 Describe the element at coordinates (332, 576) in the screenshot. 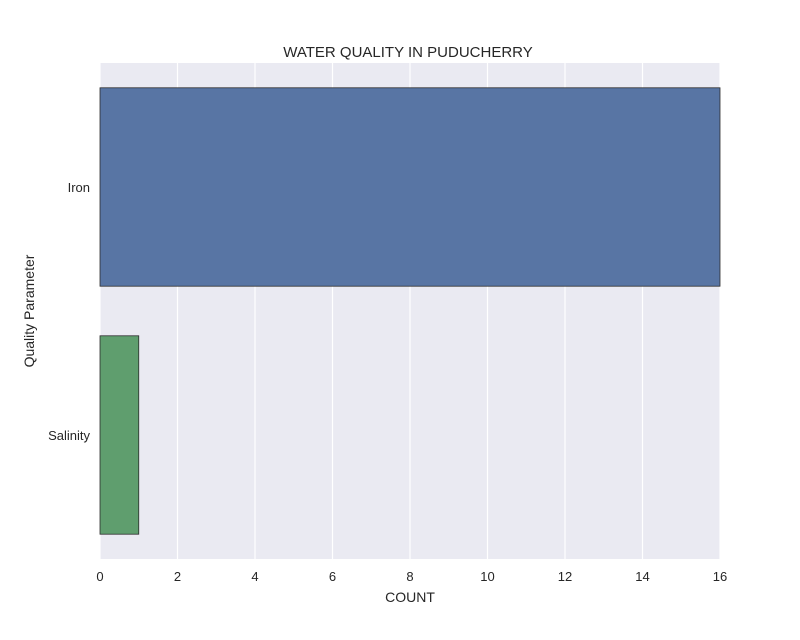

I see `x-tick-label: 6` at that location.